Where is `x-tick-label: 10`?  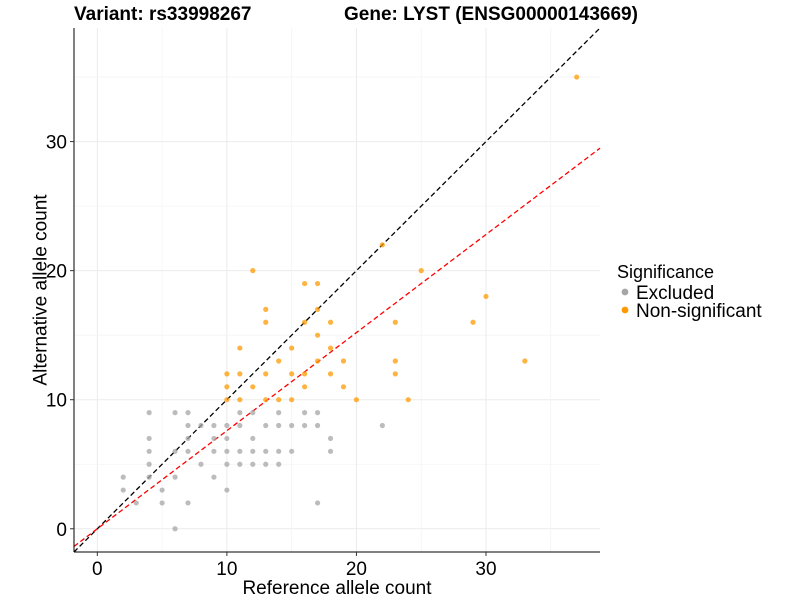
x-tick-label: 10 is located at coordinates (226, 569).